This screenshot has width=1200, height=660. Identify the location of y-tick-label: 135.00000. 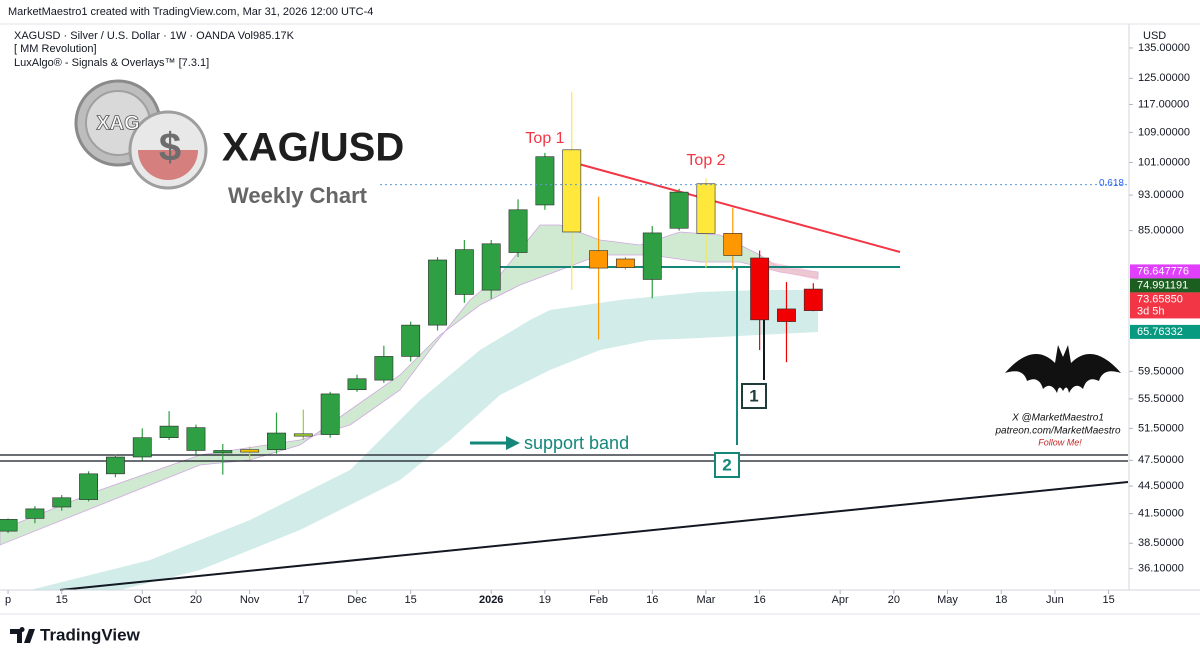
(1164, 48).